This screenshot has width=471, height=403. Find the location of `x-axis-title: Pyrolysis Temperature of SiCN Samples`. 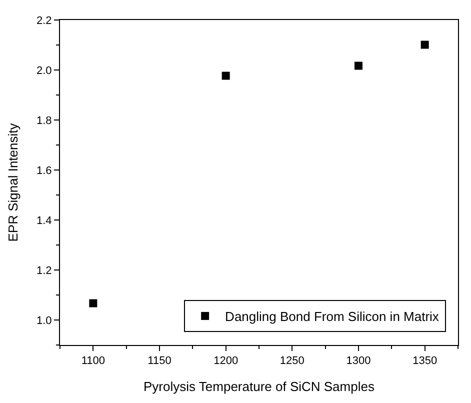

x-axis-title: Pyrolysis Temperature of SiCN Samples is located at coordinates (259, 386).